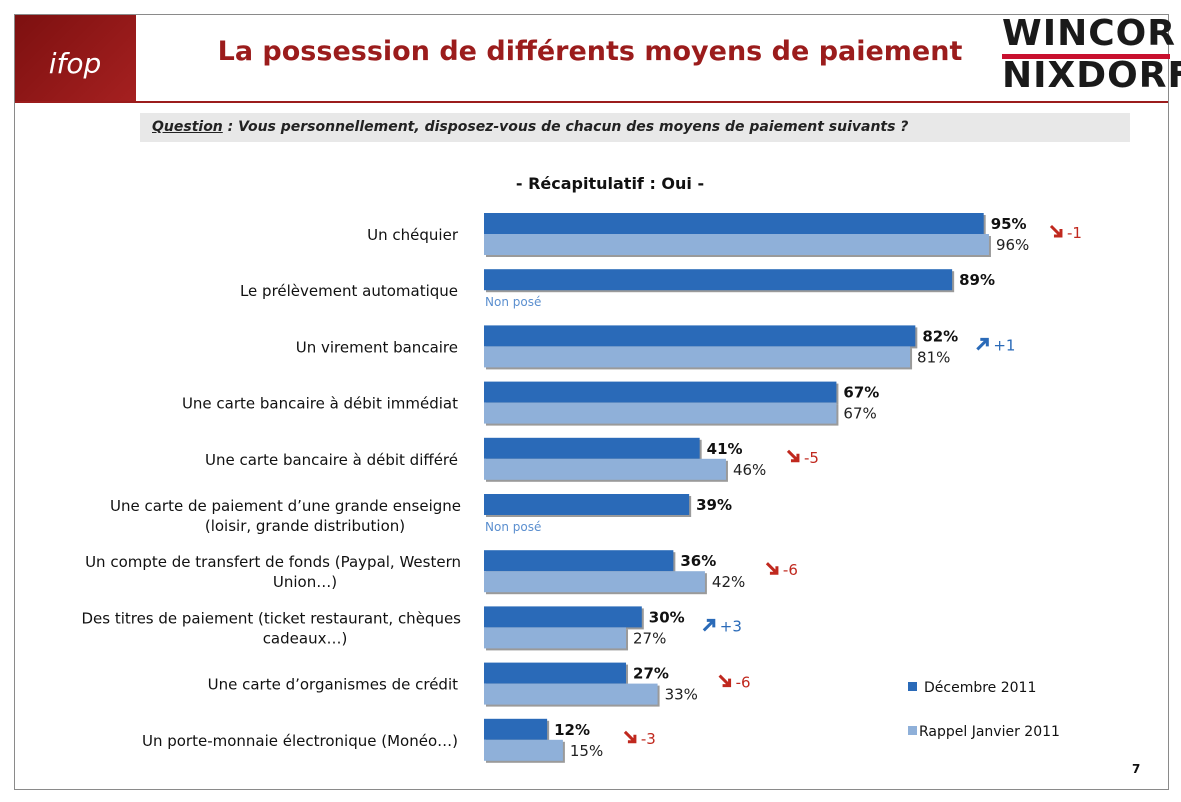  I want to click on ifop-logo: ifop, so click(75, 58).